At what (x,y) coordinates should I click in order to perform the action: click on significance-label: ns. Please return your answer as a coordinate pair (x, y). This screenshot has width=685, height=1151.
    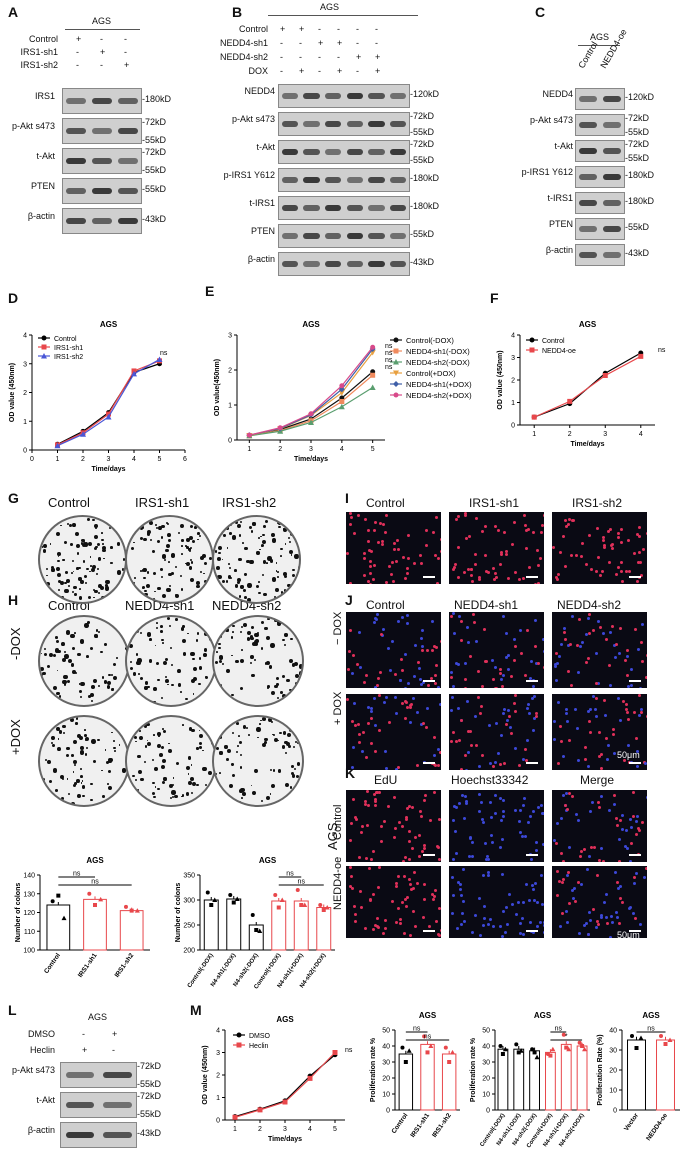
    Looking at the image, I should click on (559, 1029).